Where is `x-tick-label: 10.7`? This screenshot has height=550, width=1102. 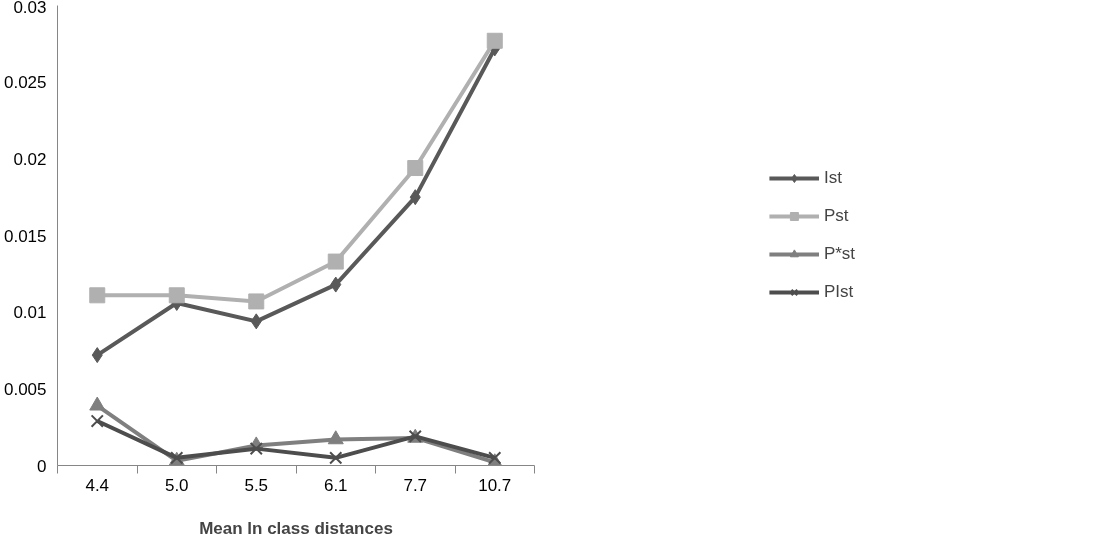 x-tick-label: 10.7 is located at coordinates (495, 485).